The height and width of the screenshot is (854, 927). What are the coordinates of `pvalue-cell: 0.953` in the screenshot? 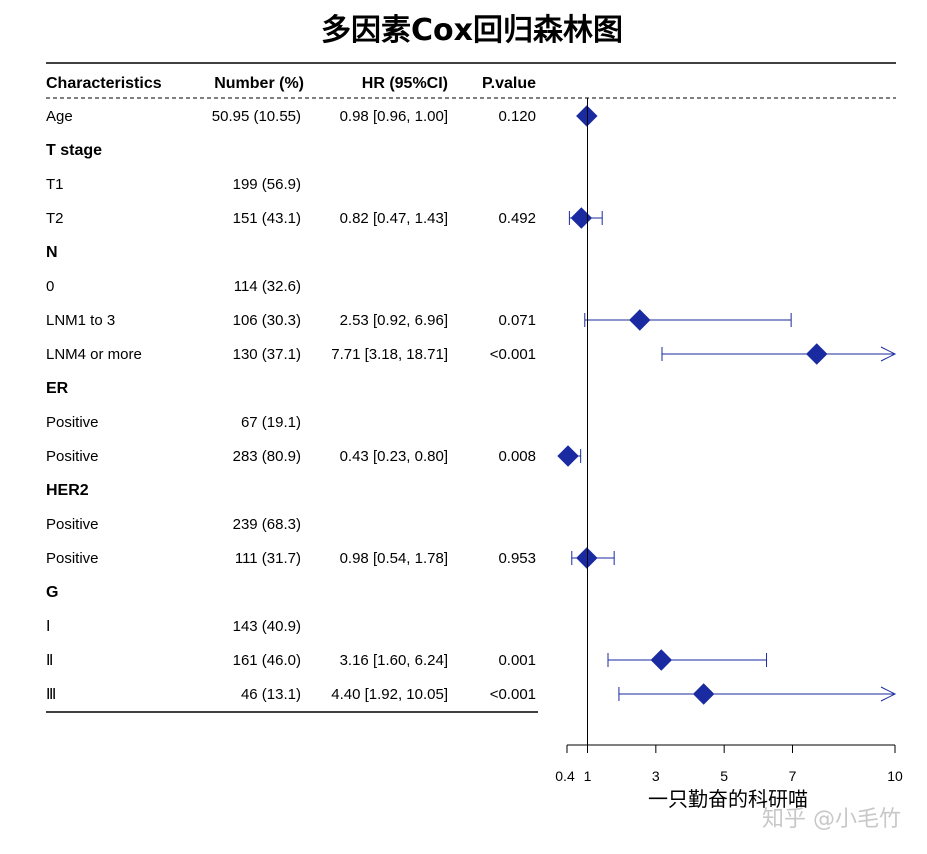 It's located at (517, 558).